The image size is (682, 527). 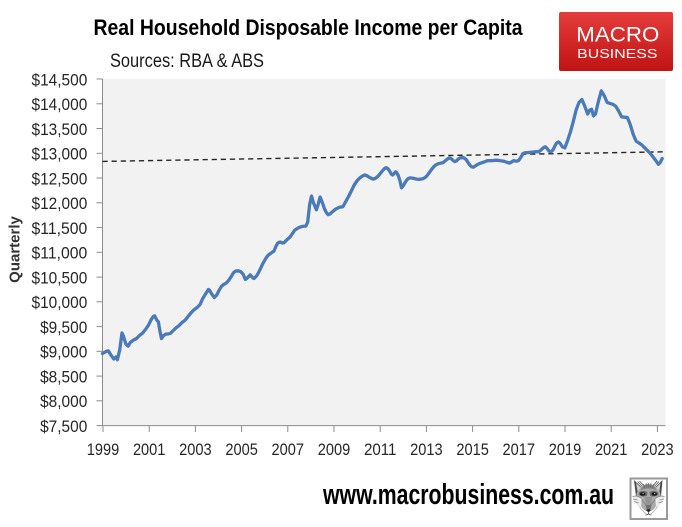 I want to click on svg-text: $8,500, so click(x=63, y=377).